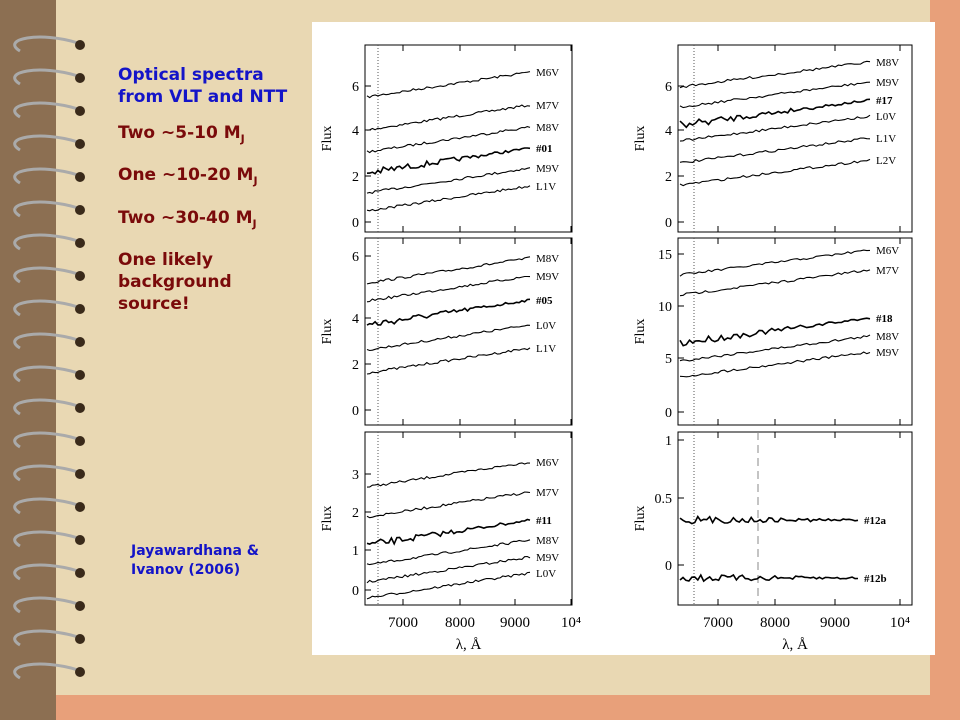 Image resolution: width=960 pixels, height=720 pixels. I want to click on spectrum-label: L0V, so click(546, 574).